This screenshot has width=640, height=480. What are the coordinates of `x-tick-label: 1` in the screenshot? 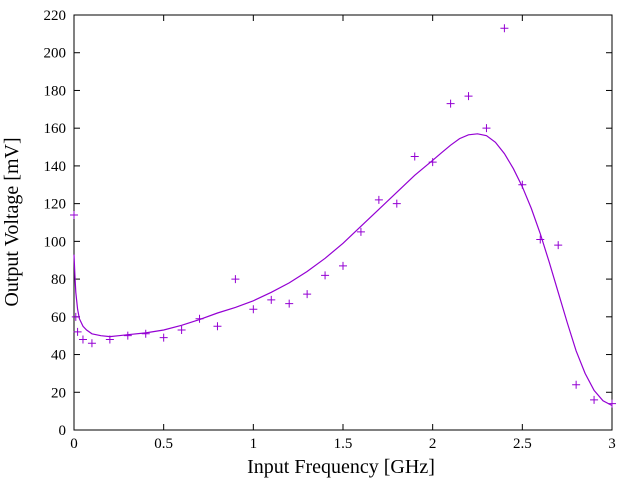 It's located at (254, 444).